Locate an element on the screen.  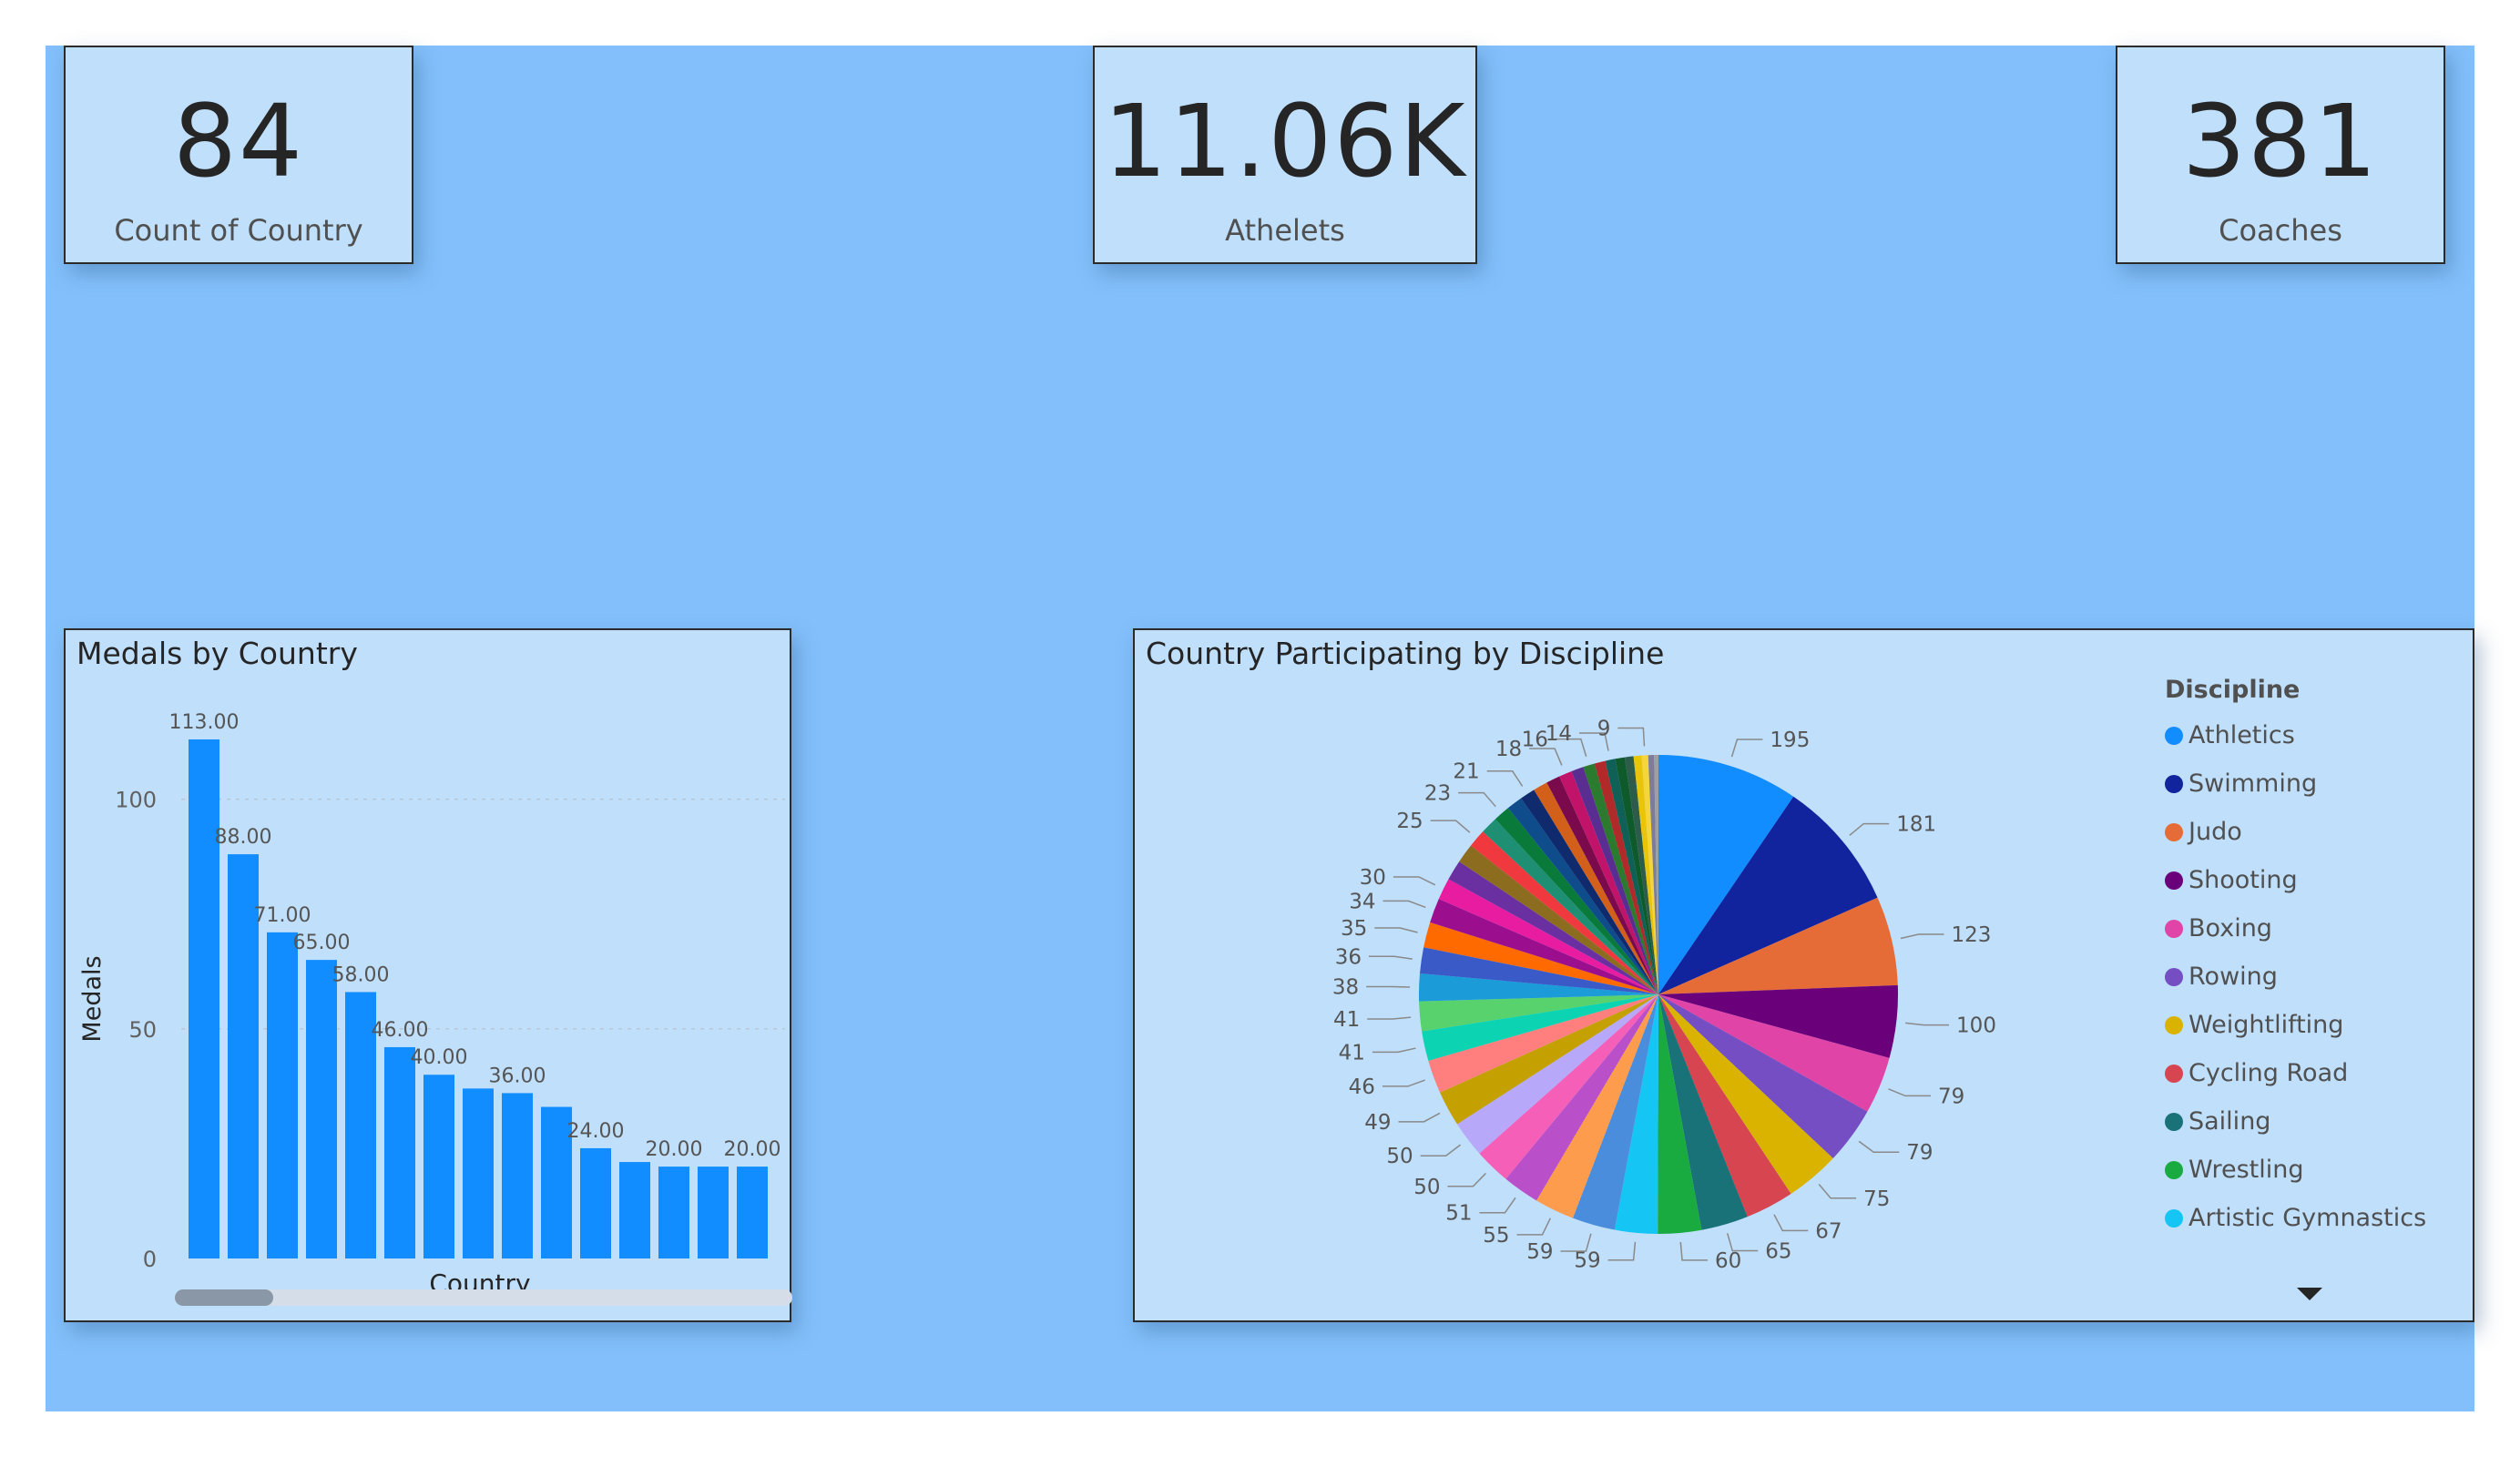
legend-item: Wrestling is located at coordinates (2295, 1170).